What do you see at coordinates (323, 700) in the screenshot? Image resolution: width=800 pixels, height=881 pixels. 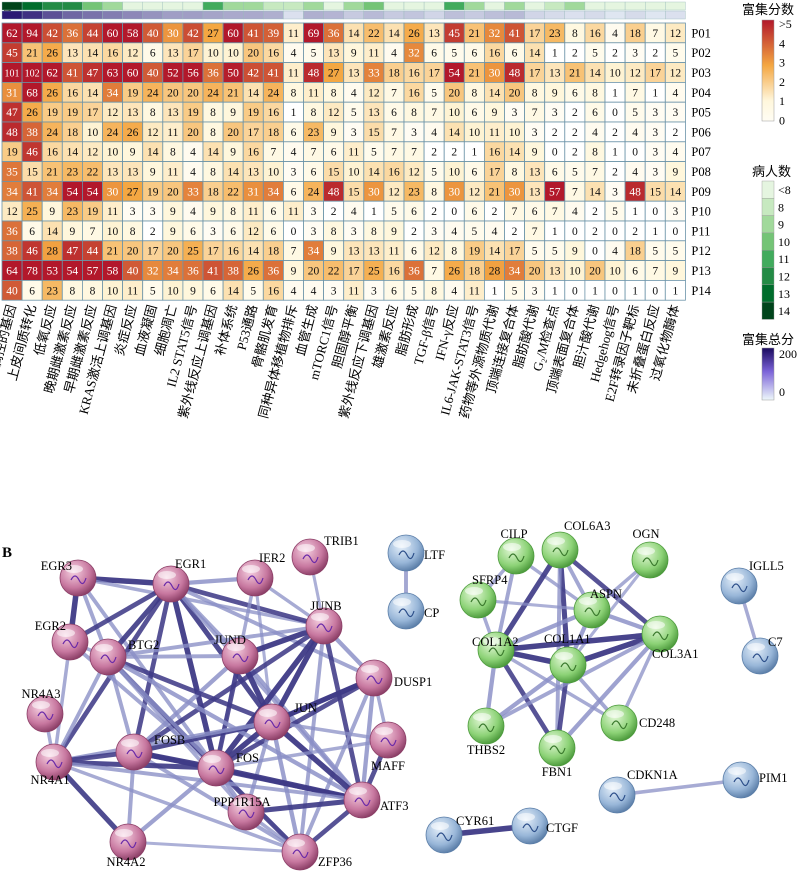 I see `edge-JUN-DUSP1` at bounding box center [323, 700].